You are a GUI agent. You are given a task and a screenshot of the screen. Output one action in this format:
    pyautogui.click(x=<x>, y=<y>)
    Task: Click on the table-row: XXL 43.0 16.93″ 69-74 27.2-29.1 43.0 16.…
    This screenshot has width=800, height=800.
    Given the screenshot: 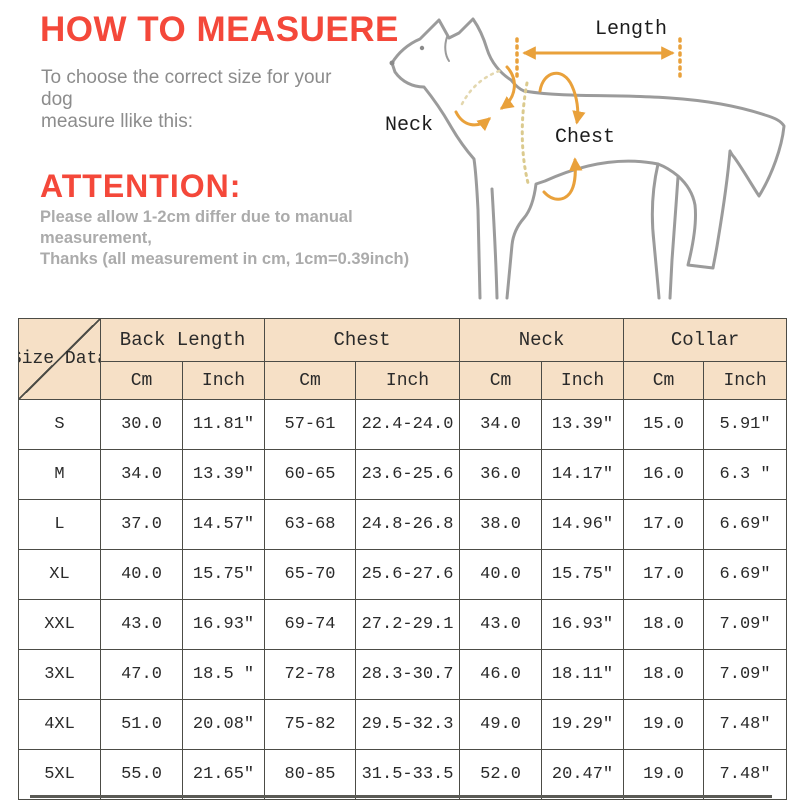 What is the action you would take?
    pyautogui.click(x=403, y=624)
    